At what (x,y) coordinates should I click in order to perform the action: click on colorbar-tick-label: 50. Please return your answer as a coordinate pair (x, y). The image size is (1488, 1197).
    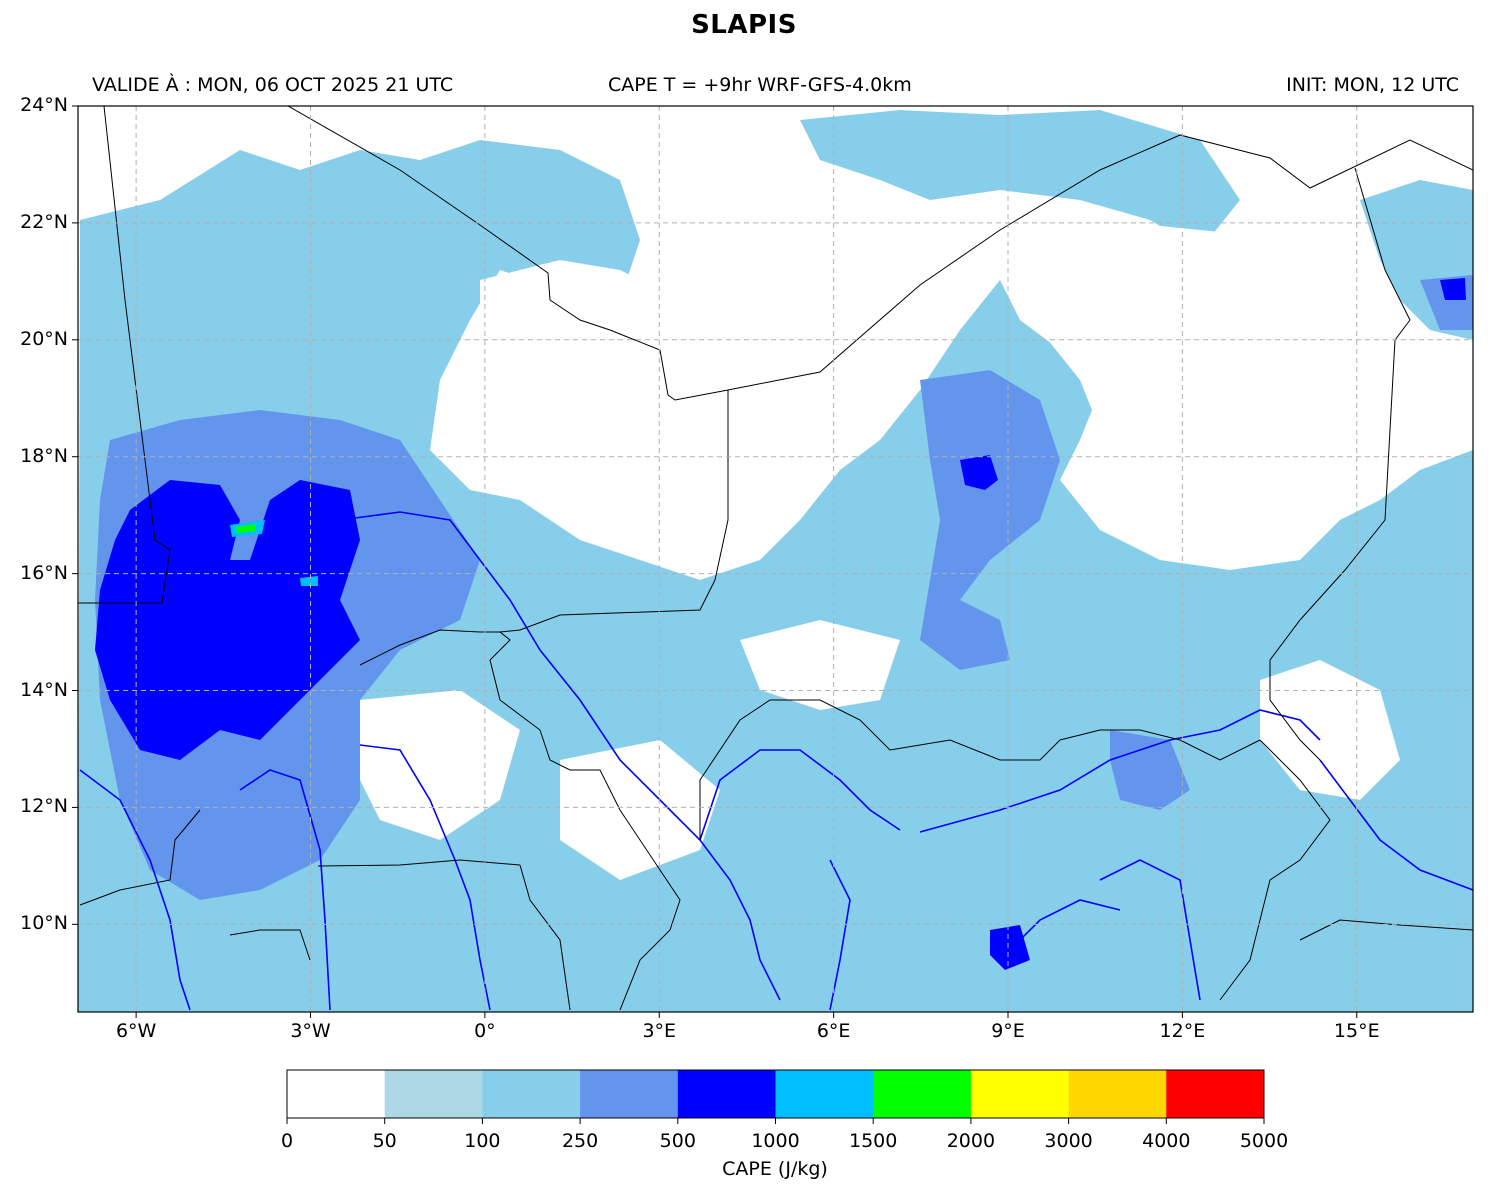
    Looking at the image, I should click on (384, 1141).